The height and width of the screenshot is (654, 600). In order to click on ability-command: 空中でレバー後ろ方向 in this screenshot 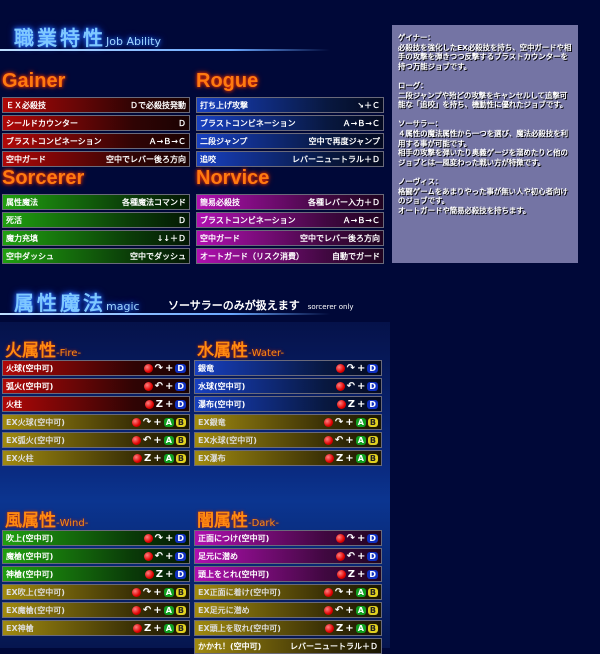, I will do `click(146, 159)`.